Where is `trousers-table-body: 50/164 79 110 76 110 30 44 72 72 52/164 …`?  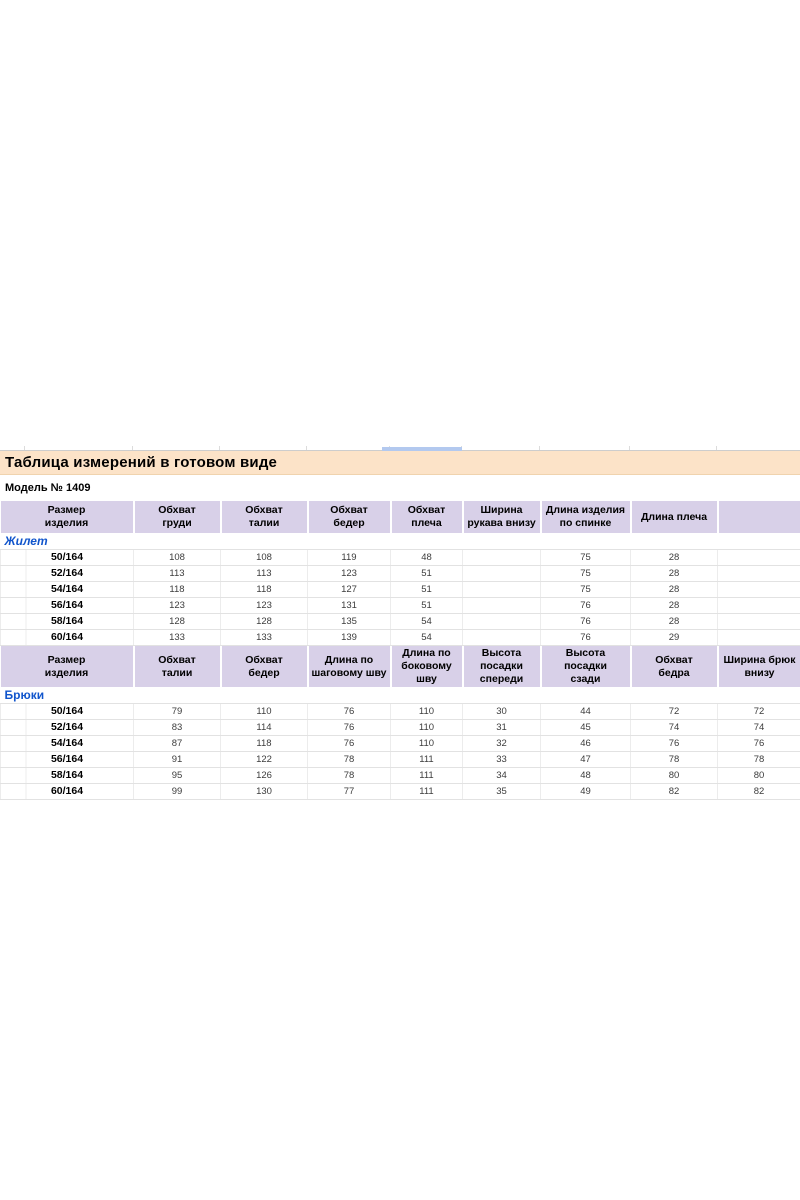 trousers-table-body: 50/164 79 110 76 110 30 44 72 72 52/164 … is located at coordinates (400, 751).